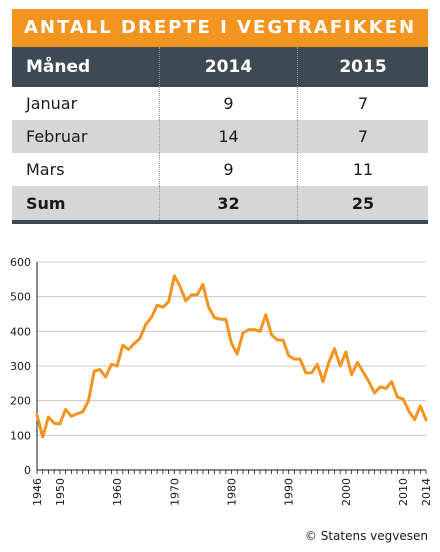 The image size is (440, 552). What do you see at coordinates (117, 492) in the screenshot?
I see `x-tick-label: 1960` at bounding box center [117, 492].